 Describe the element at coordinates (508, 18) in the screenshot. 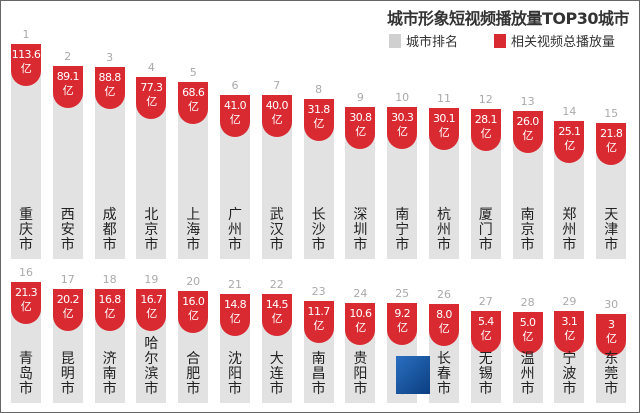

I see `chart-title: 城市形象短视频播放量TOP30城市` at that location.